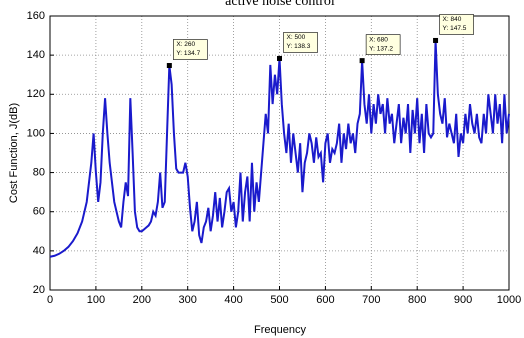 The width and height of the screenshot is (524, 338). Describe the element at coordinates (371, 300) in the screenshot. I see `x-tick-label: 700` at that location.